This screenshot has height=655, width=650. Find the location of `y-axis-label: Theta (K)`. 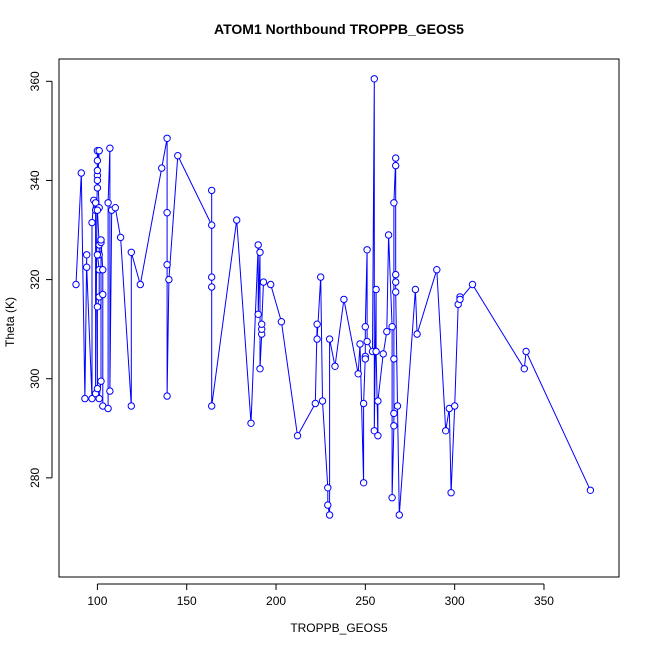

y-axis-label: Theta (K) is located at coordinates (10, 322).